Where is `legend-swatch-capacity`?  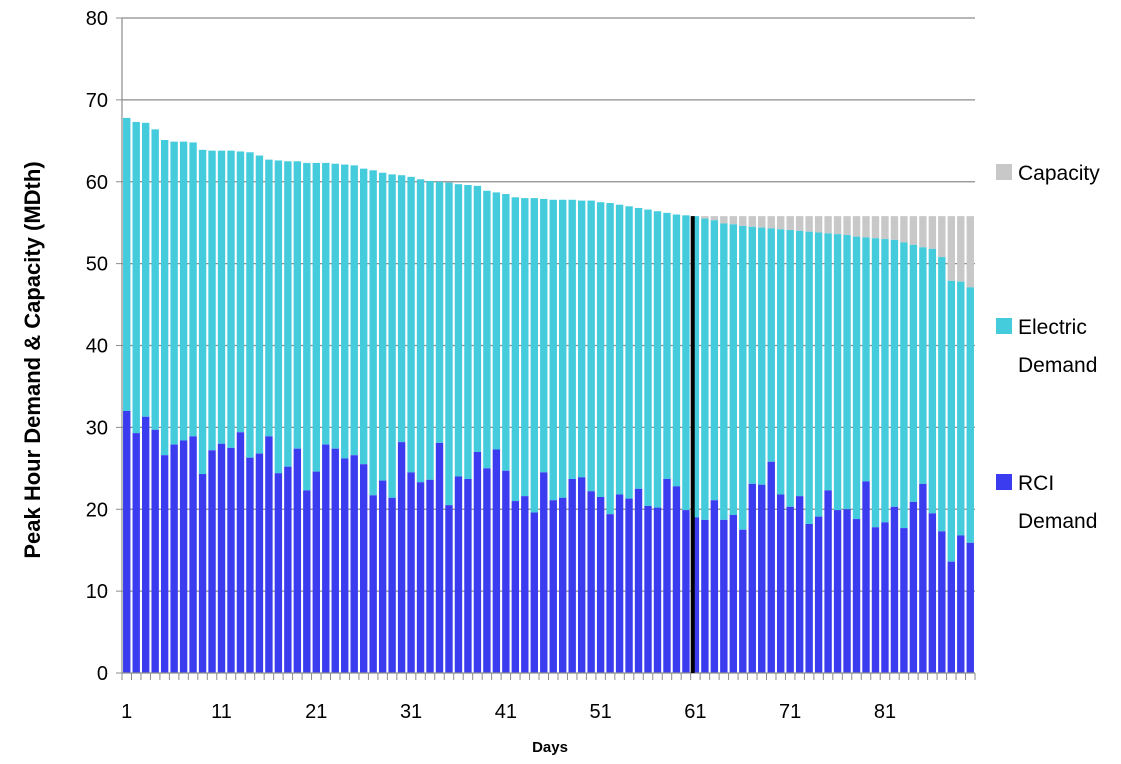 legend-swatch-capacity is located at coordinates (1004, 172).